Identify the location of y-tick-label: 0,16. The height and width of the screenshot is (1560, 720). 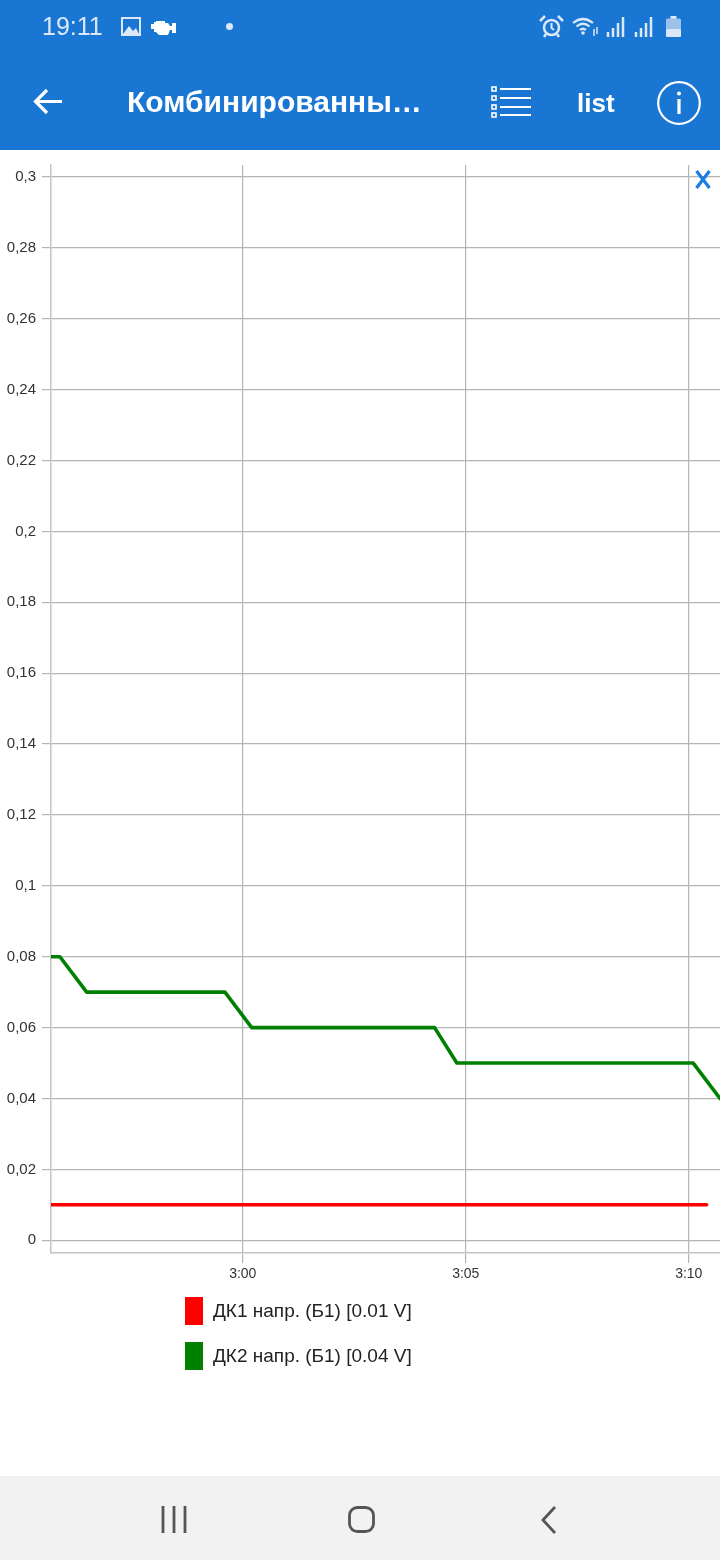
(21, 672).